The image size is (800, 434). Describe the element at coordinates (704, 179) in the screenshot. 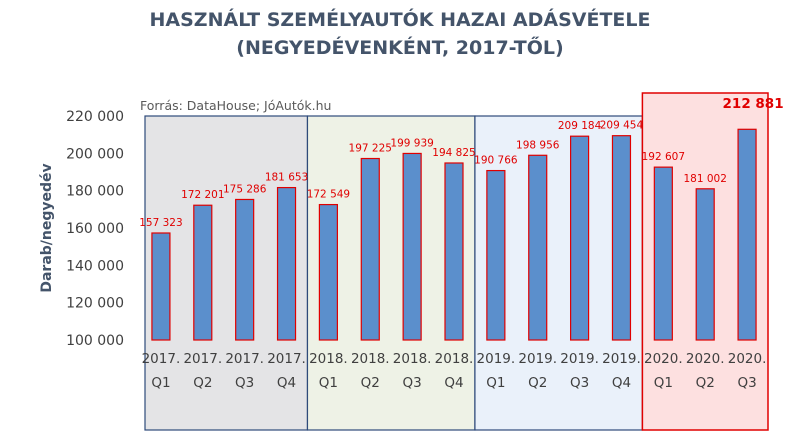

I see `data-label: 181 002` at that location.